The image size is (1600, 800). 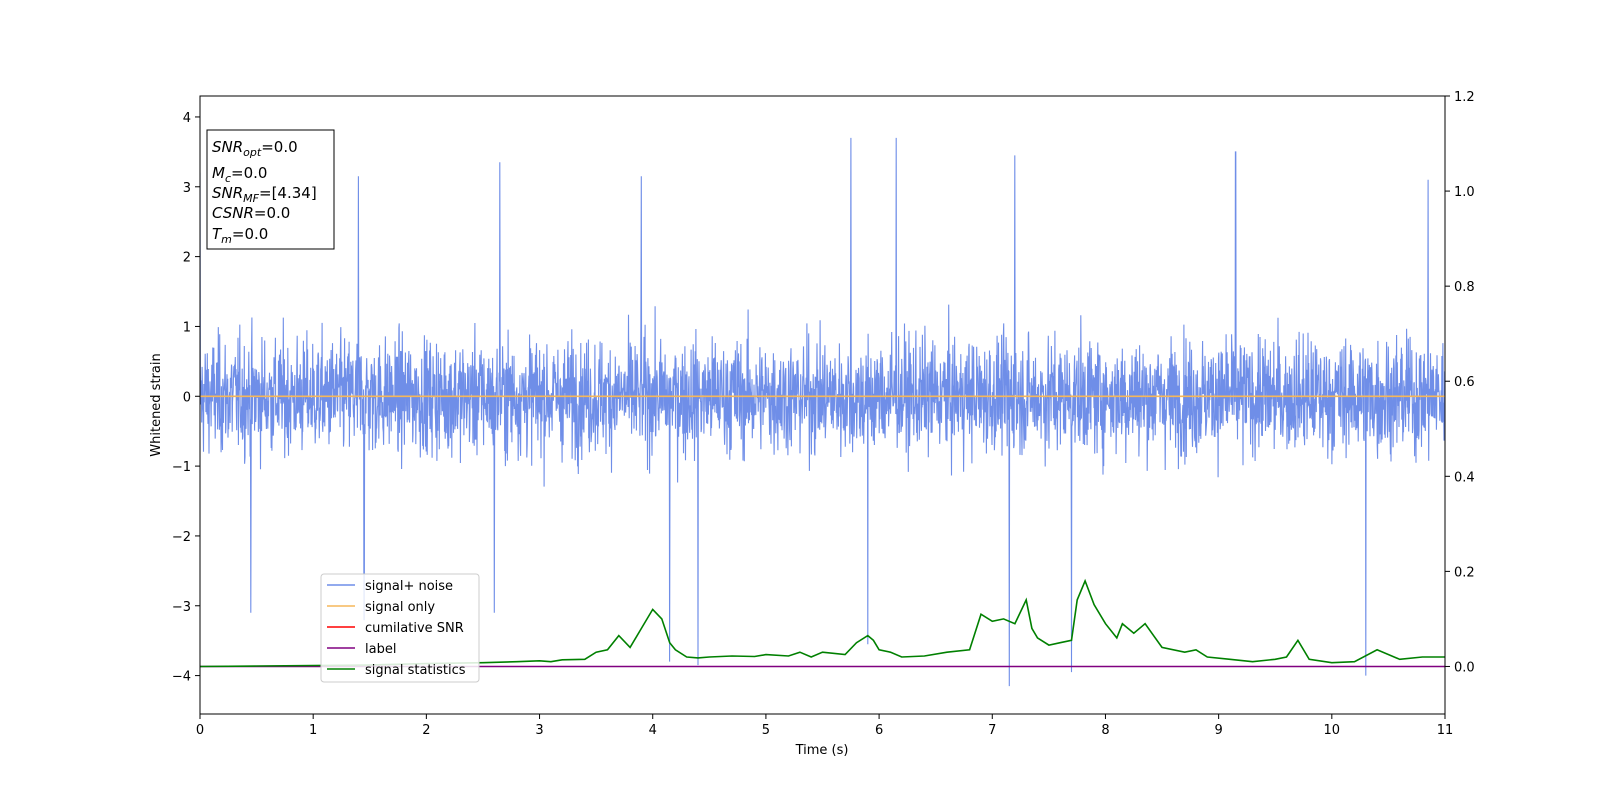 I want to click on x-tick-label: 2, so click(x=426, y=730).